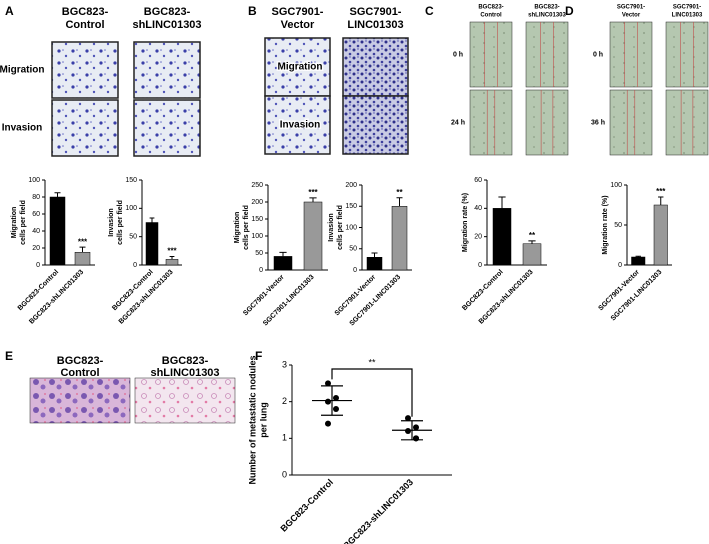 The height and width of the screenshot is (544, 709). What do you see at coordinates (9, 11) in the screenshot?
I see `panel-label: A` at bounding box center [9, 11].